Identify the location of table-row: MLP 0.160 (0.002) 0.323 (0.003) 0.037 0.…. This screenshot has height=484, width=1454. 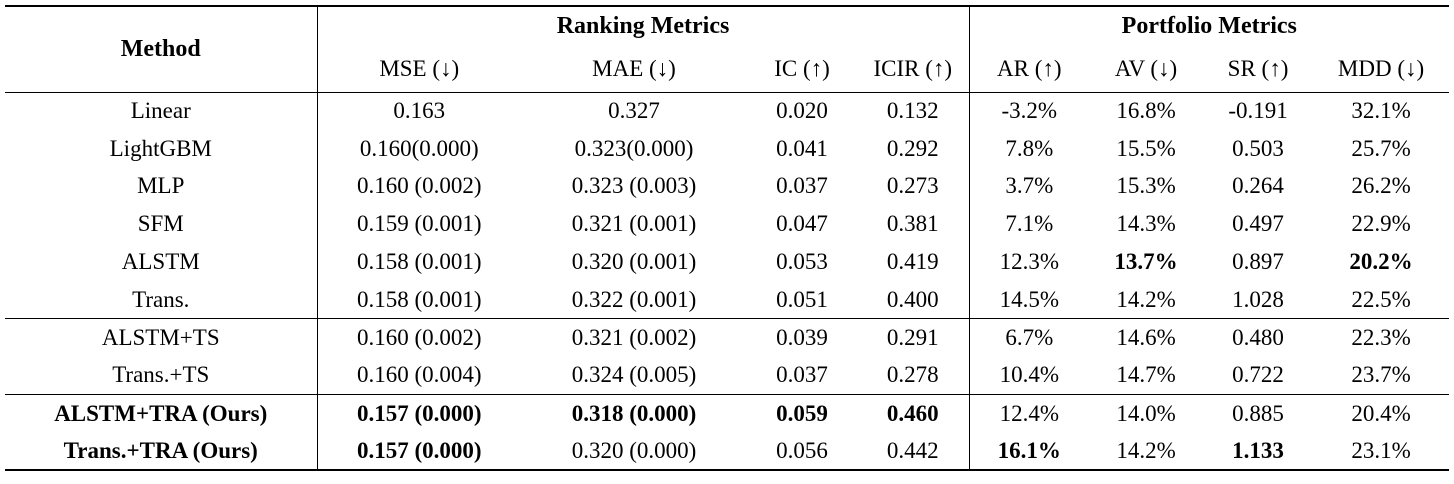
(727, 186).